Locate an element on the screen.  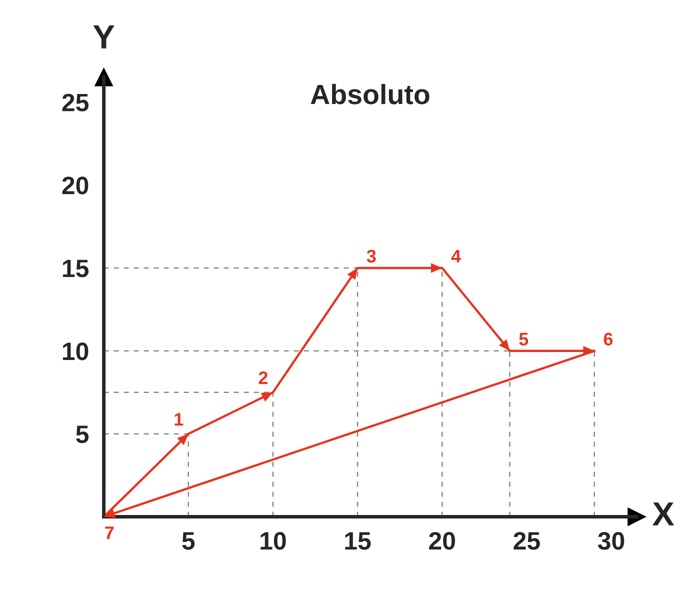
y-tick-label: 10 is located at coordinates (75, 351).